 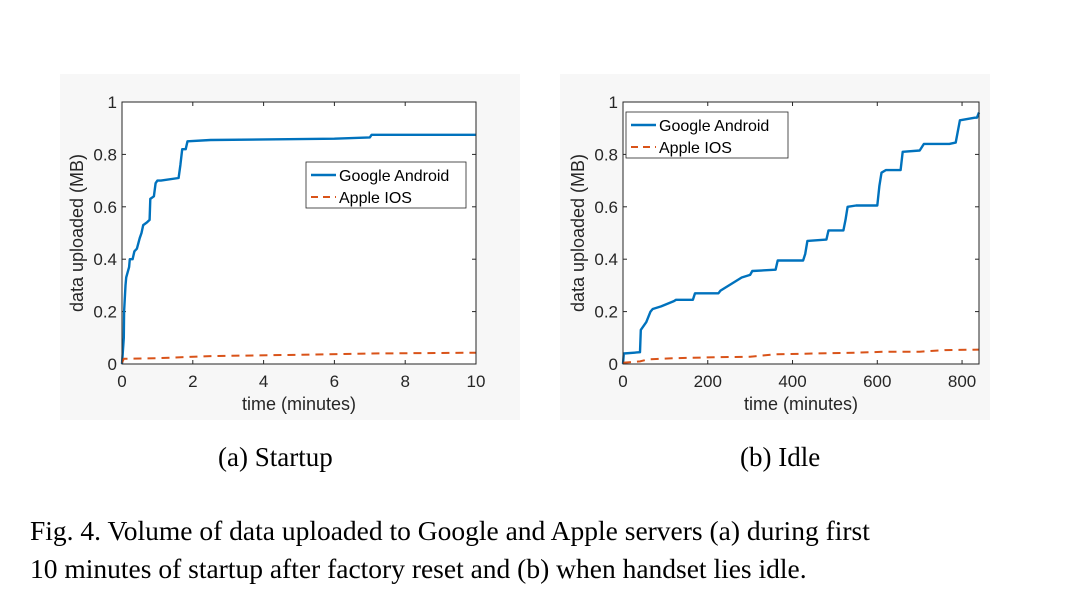 I want to click on subcaption-idle: (b) Idle, so click(x=780, y=457).